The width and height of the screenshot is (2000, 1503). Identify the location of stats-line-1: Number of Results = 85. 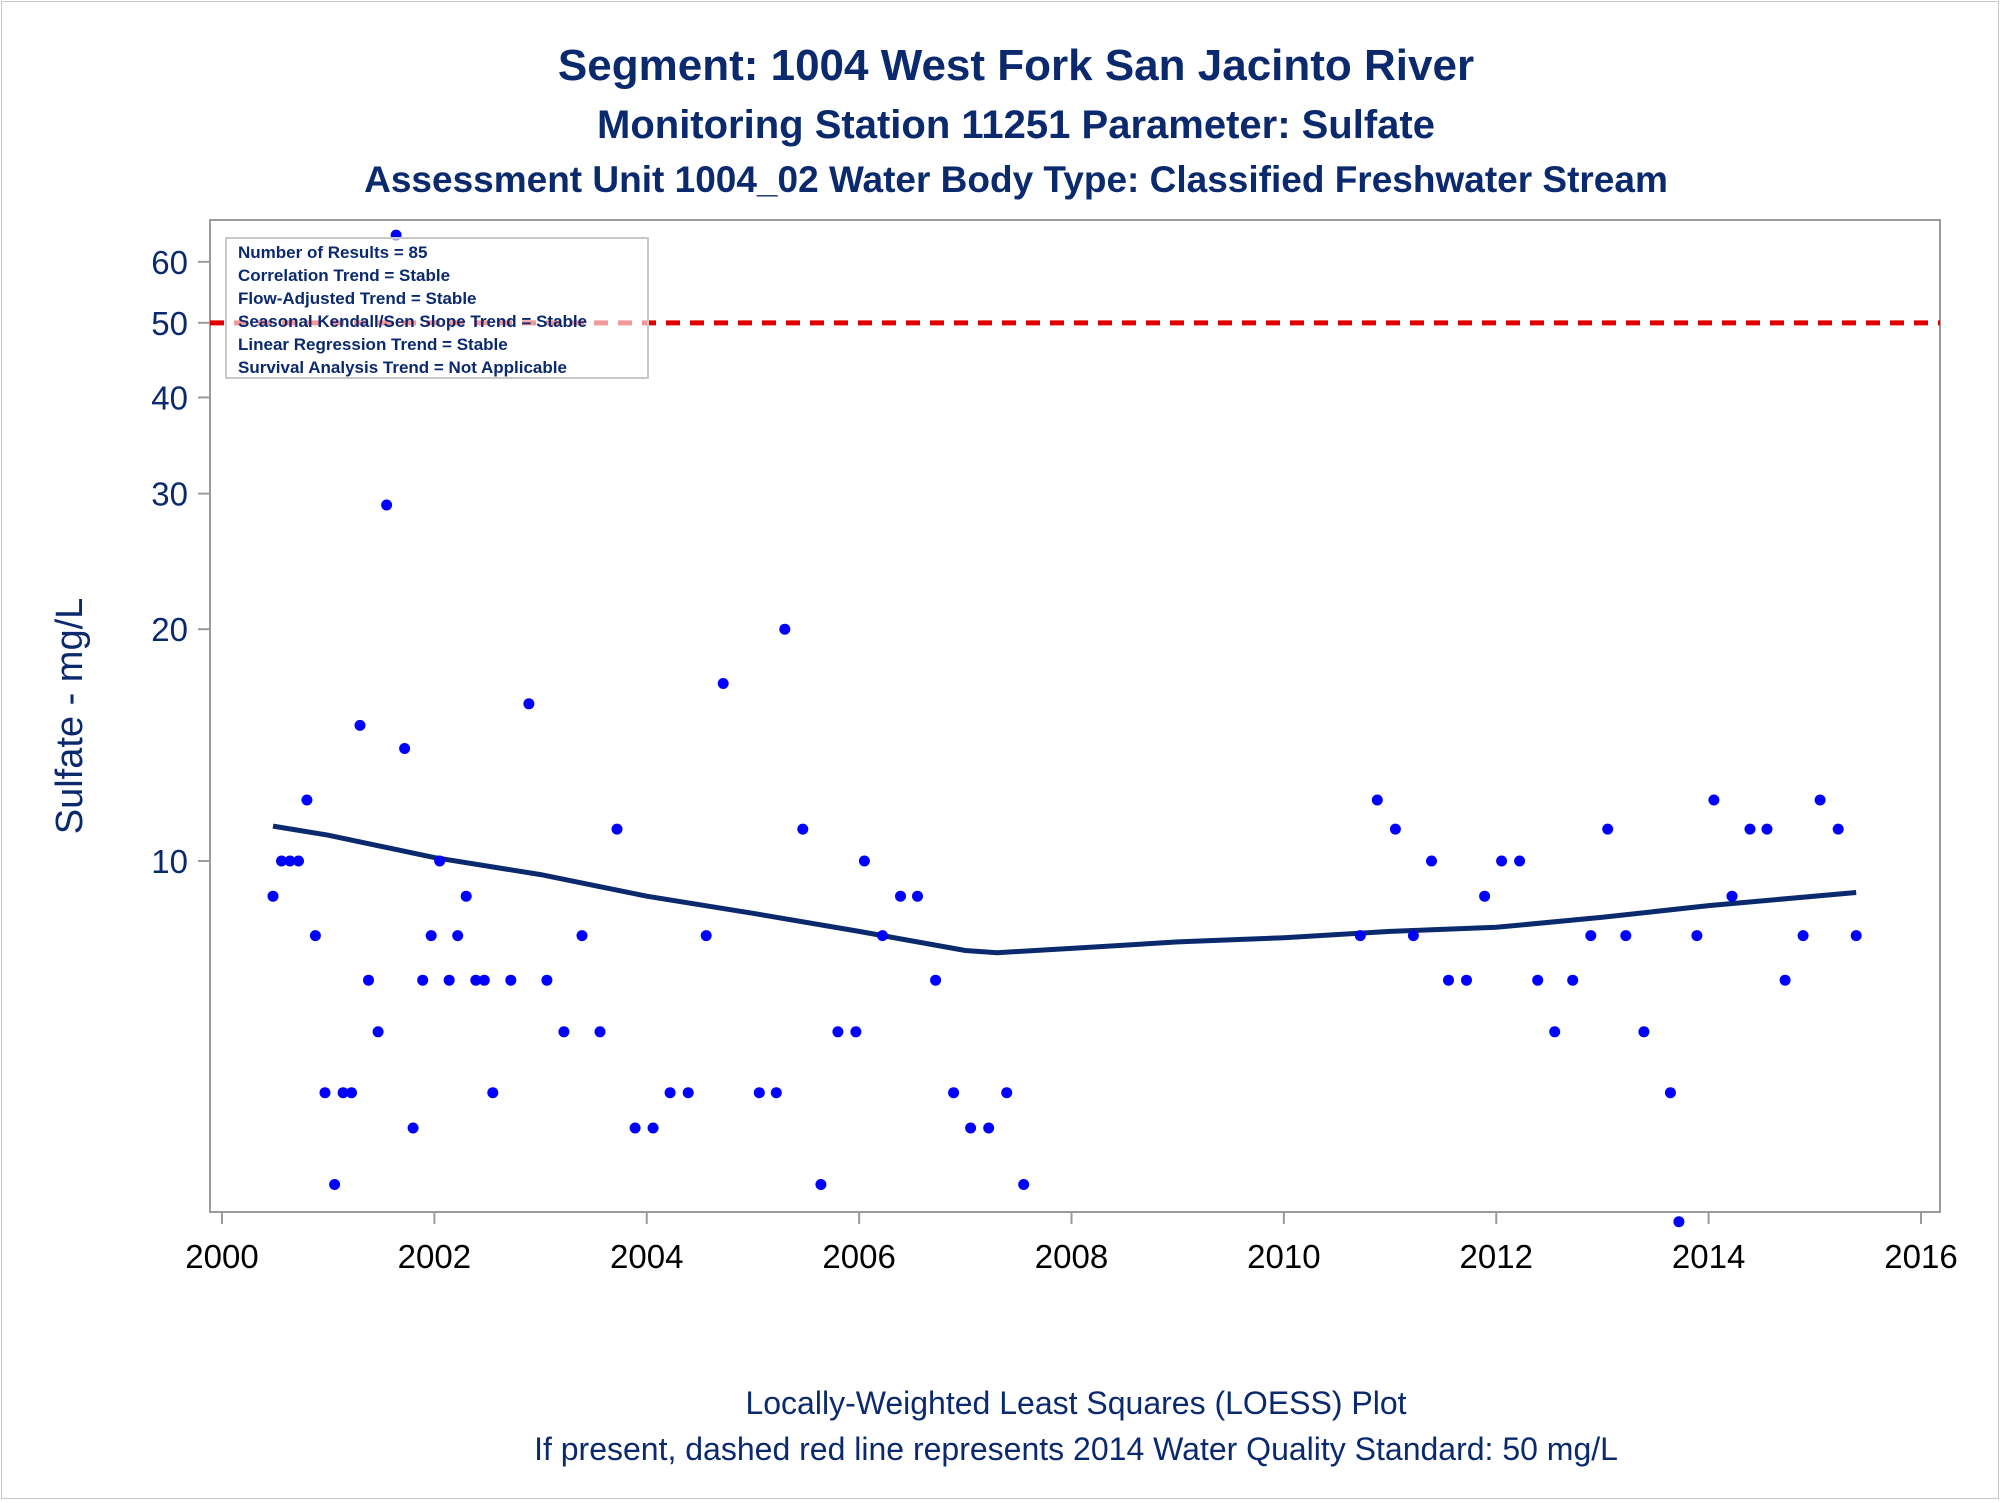
(332, 252).